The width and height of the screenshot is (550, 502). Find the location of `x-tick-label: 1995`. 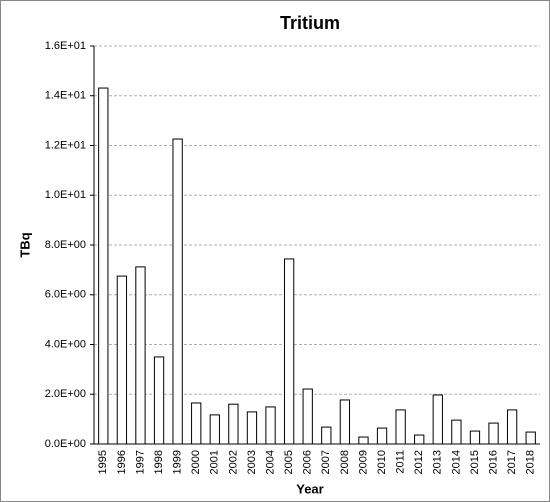

x-tick-label: 1995 is located at coordinates (103, 462).